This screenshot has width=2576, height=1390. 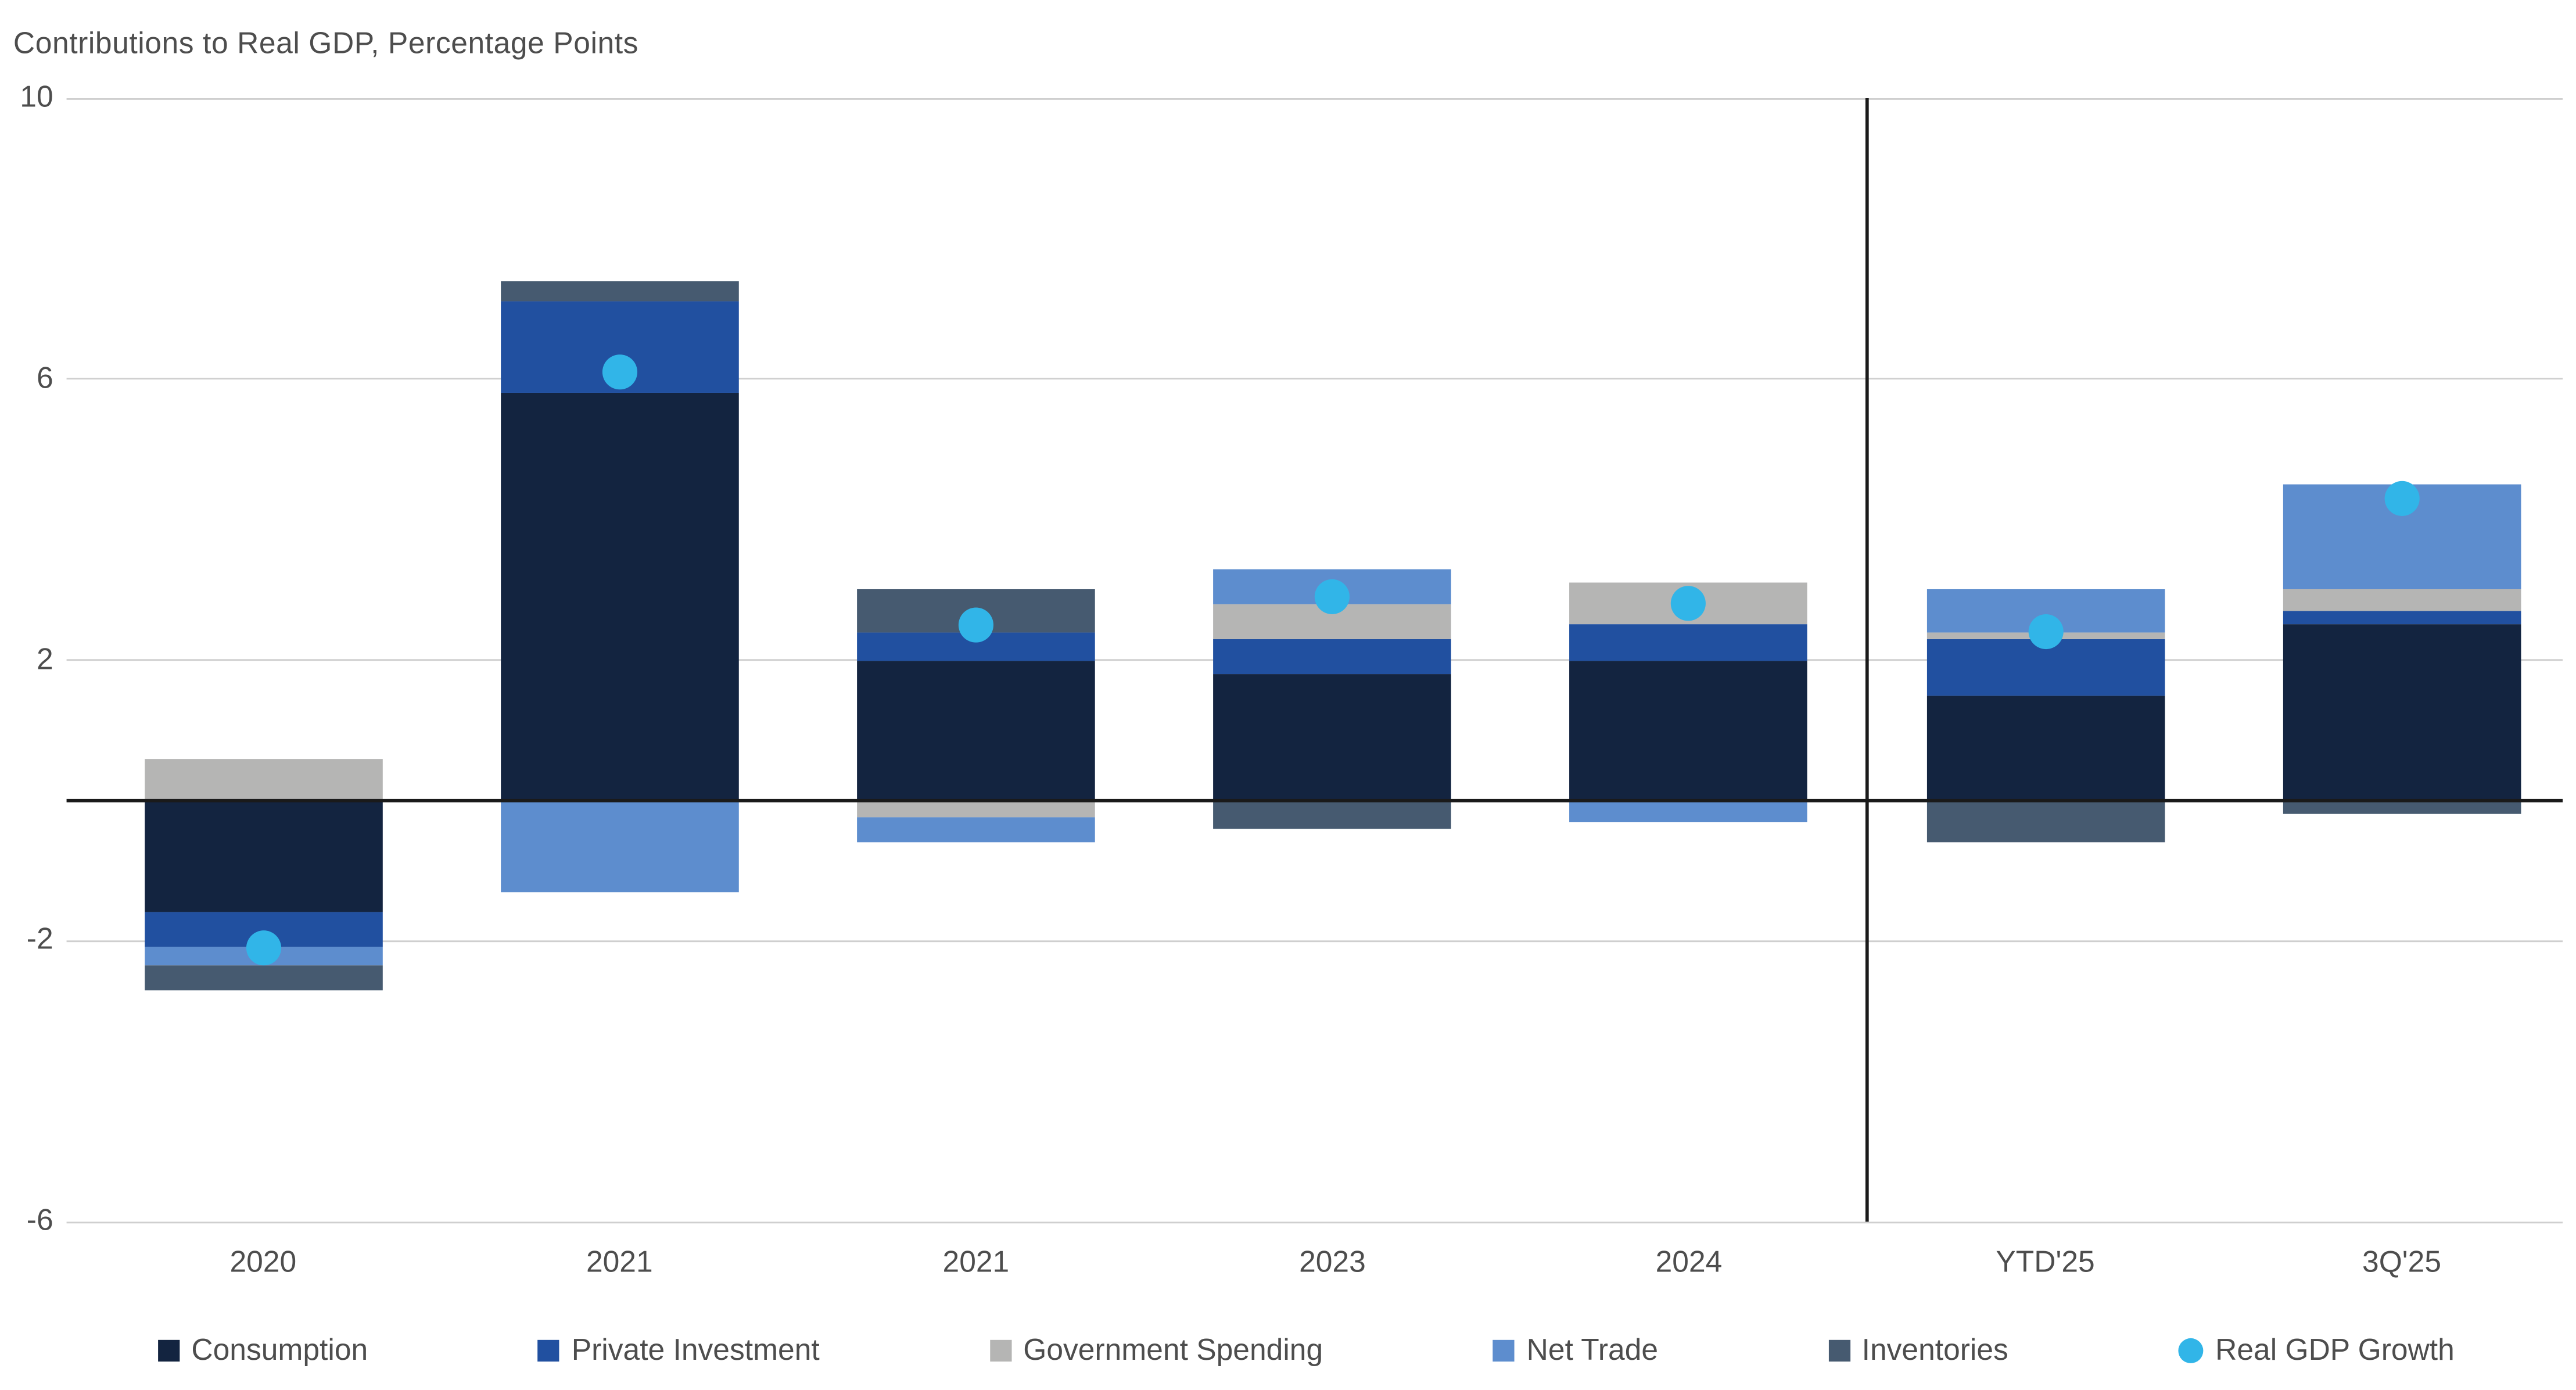 I want to click on x-axis-label-2024: 2024, so click(x=1689, y=1262).